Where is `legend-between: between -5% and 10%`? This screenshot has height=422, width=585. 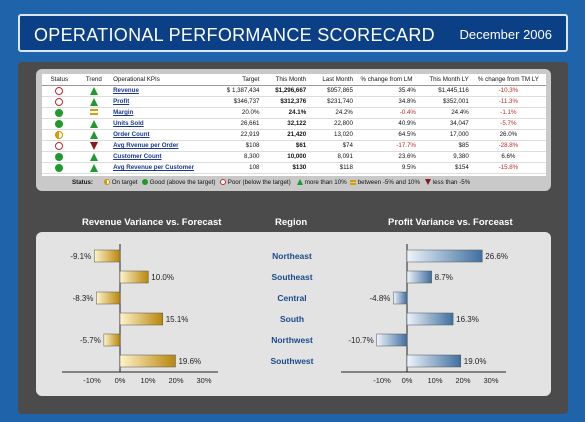
legend-between: between -5% and 10% is located at coordinates (388, 182).